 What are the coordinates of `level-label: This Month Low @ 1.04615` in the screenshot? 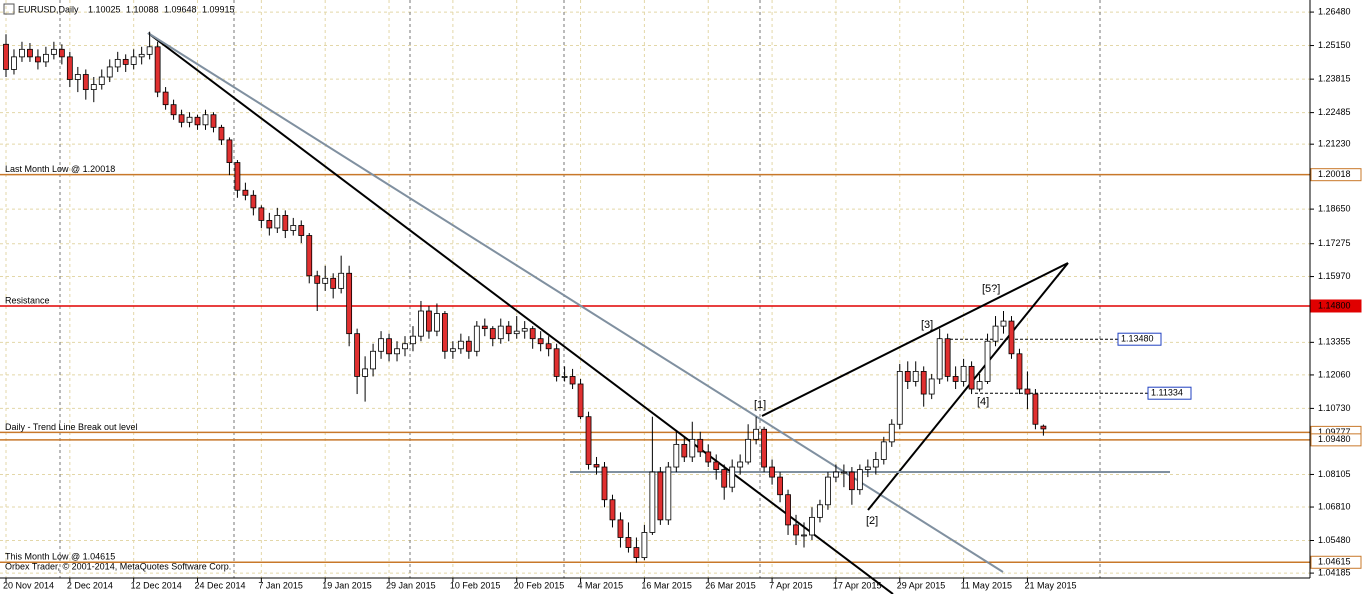 It's located at (60, 557).